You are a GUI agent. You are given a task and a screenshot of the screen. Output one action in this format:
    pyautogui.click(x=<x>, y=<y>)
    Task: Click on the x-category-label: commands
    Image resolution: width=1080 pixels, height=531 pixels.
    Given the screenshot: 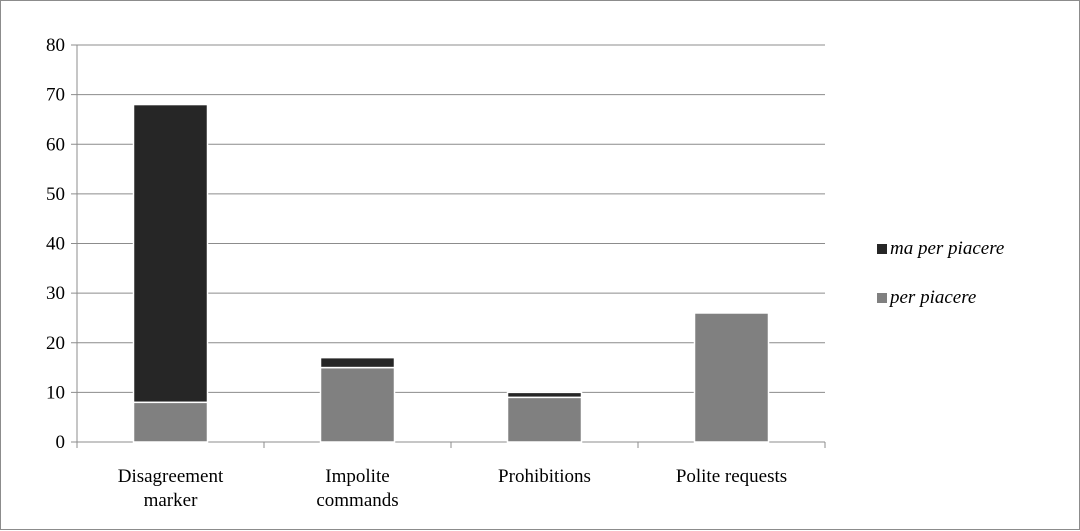 What is the action you would take?
    pyautogui.click(x=357, y=500)
    